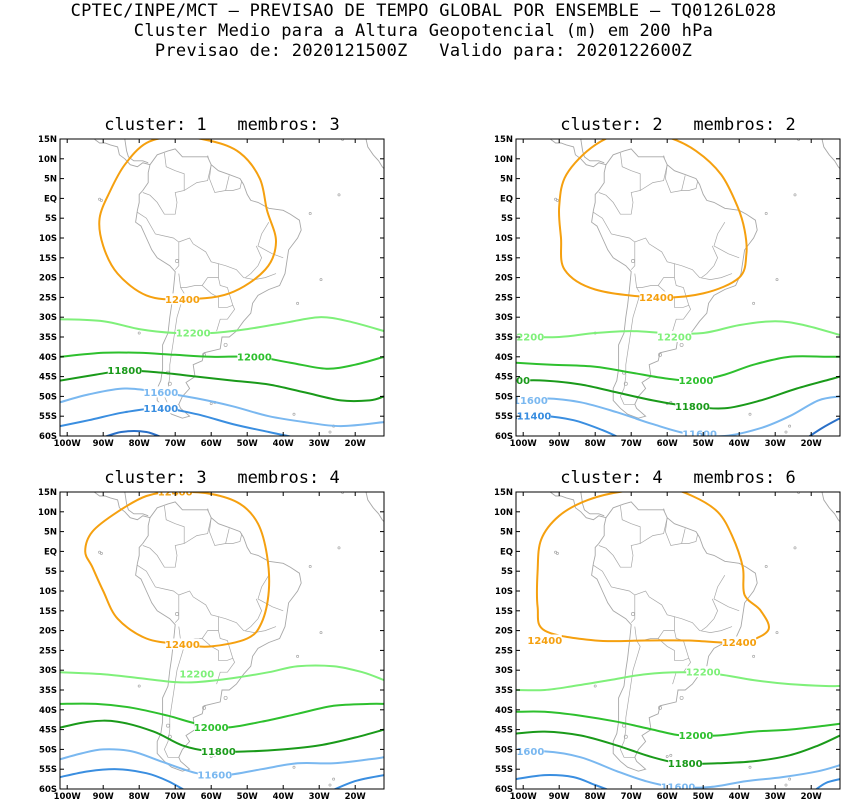  What do you see at coordinates (776, 444) in the screenshot?
I see `lon-tick-label: 30W` at bounding box center [776, 444].